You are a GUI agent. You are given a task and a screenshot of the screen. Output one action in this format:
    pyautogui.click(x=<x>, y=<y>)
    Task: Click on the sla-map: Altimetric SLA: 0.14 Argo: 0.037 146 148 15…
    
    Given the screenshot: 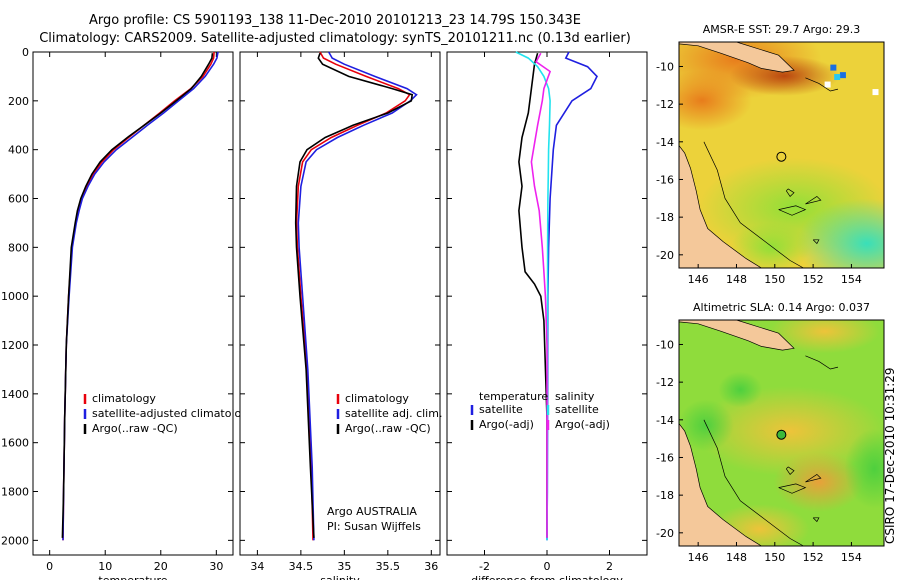 What is the action you would take?
    pyautogui.click(x=770, y=432)
    